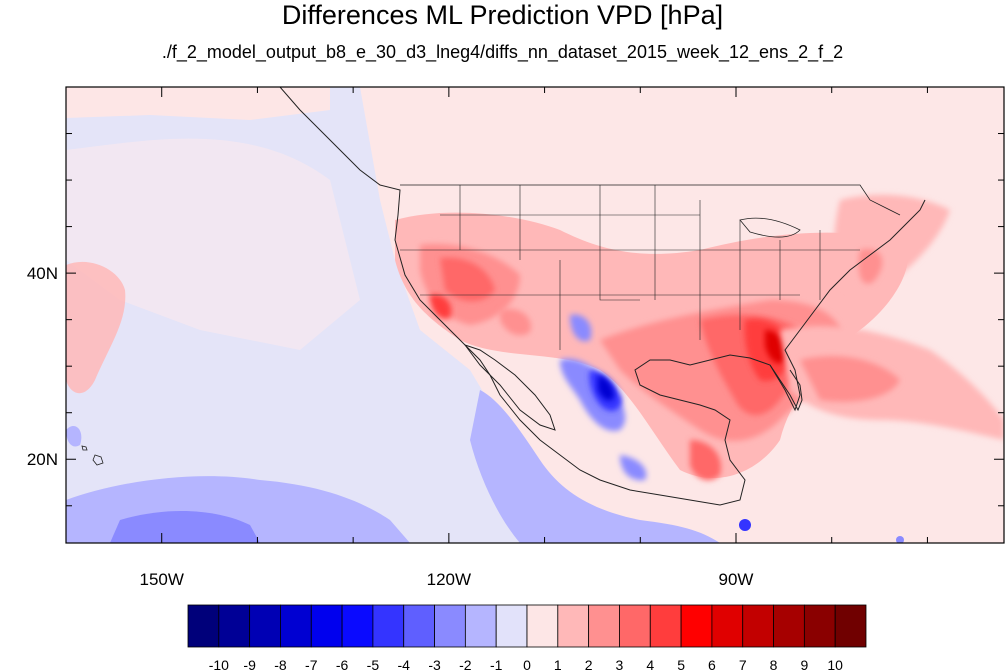 This screenshot has width=1005, height=672. What do you see at coordinates (502, 15) in the screenshot?
I see `plot-title: Differences ML Prediction VPD [hPa]` at bounding box center [502, 15].